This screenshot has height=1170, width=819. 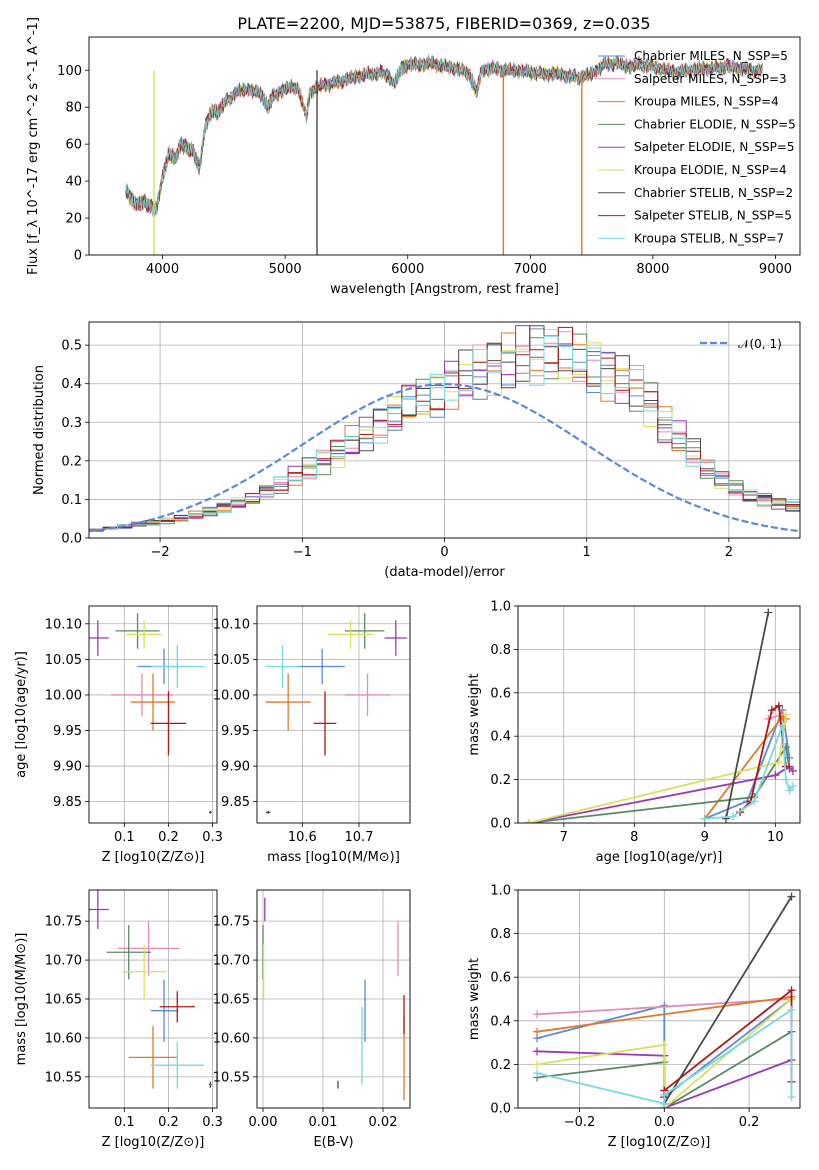 I want to click on y-tick-label: 0.2, so click(x=71, y=461).